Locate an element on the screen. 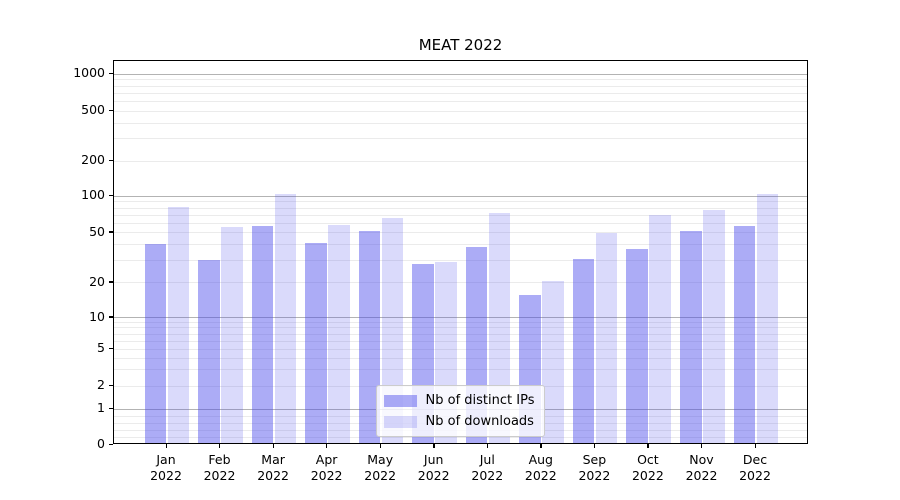 The width and height of the screenshot is (900, 500). x-tick-month: May is located at coordinates (380, 459).